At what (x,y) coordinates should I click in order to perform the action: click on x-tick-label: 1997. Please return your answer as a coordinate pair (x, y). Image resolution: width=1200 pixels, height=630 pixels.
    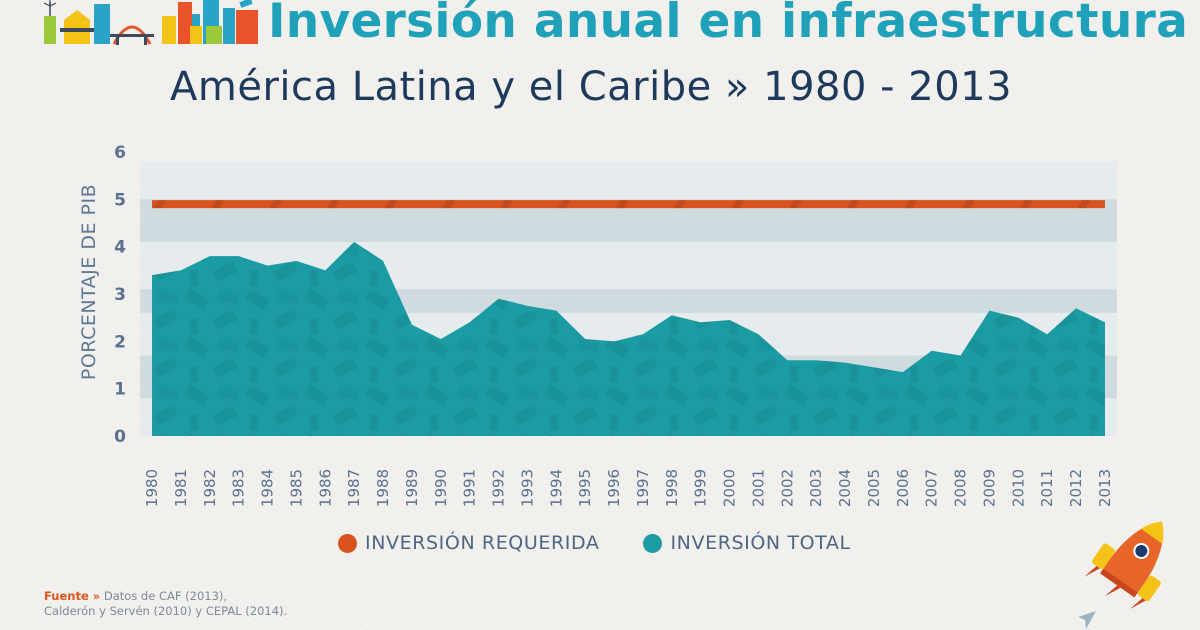
    Looking at the image, I should click on (643, 488).